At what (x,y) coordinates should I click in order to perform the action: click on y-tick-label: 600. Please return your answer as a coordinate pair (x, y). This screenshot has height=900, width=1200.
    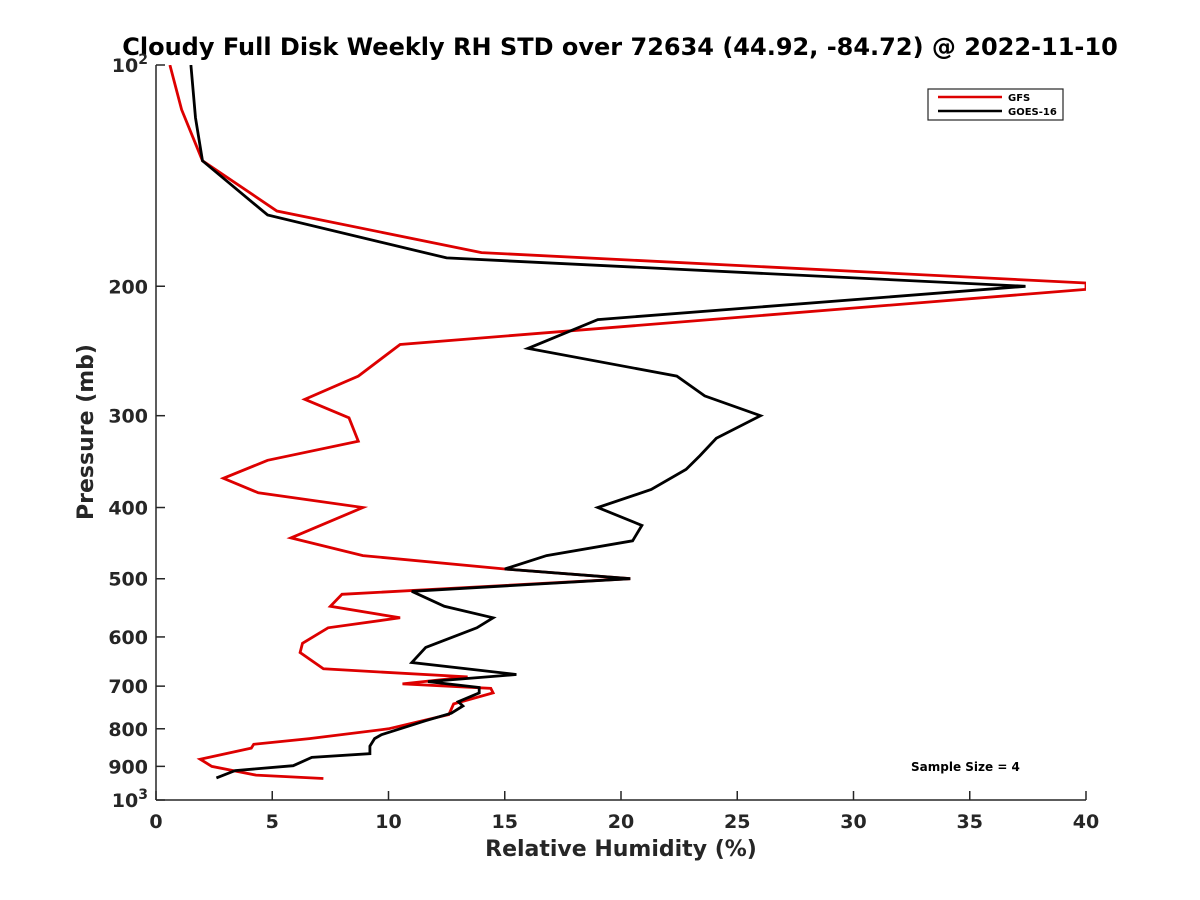
    Looking at the image, I should click on (128, 638).